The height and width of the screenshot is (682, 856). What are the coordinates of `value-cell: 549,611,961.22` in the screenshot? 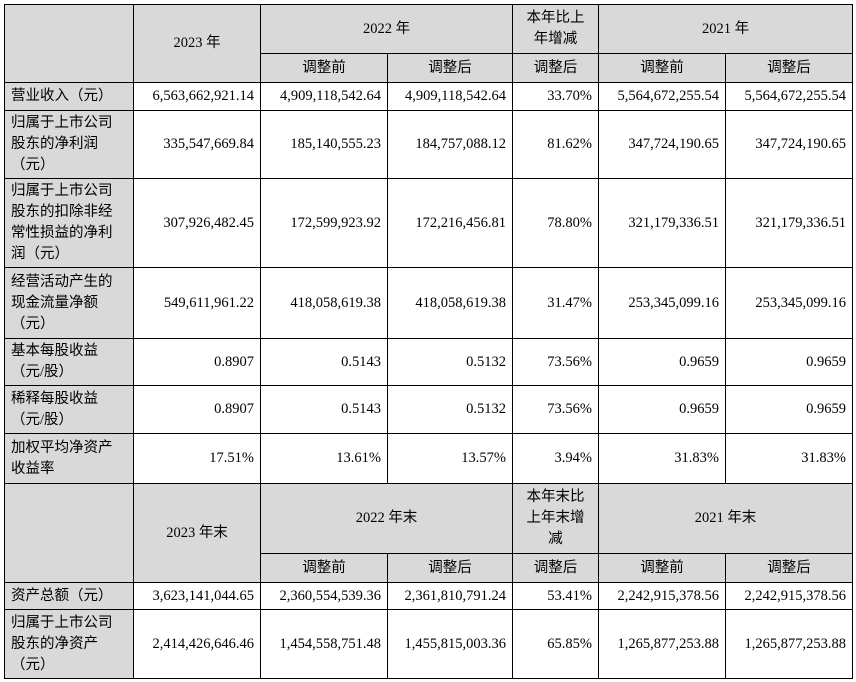 It's located at (197, 303).